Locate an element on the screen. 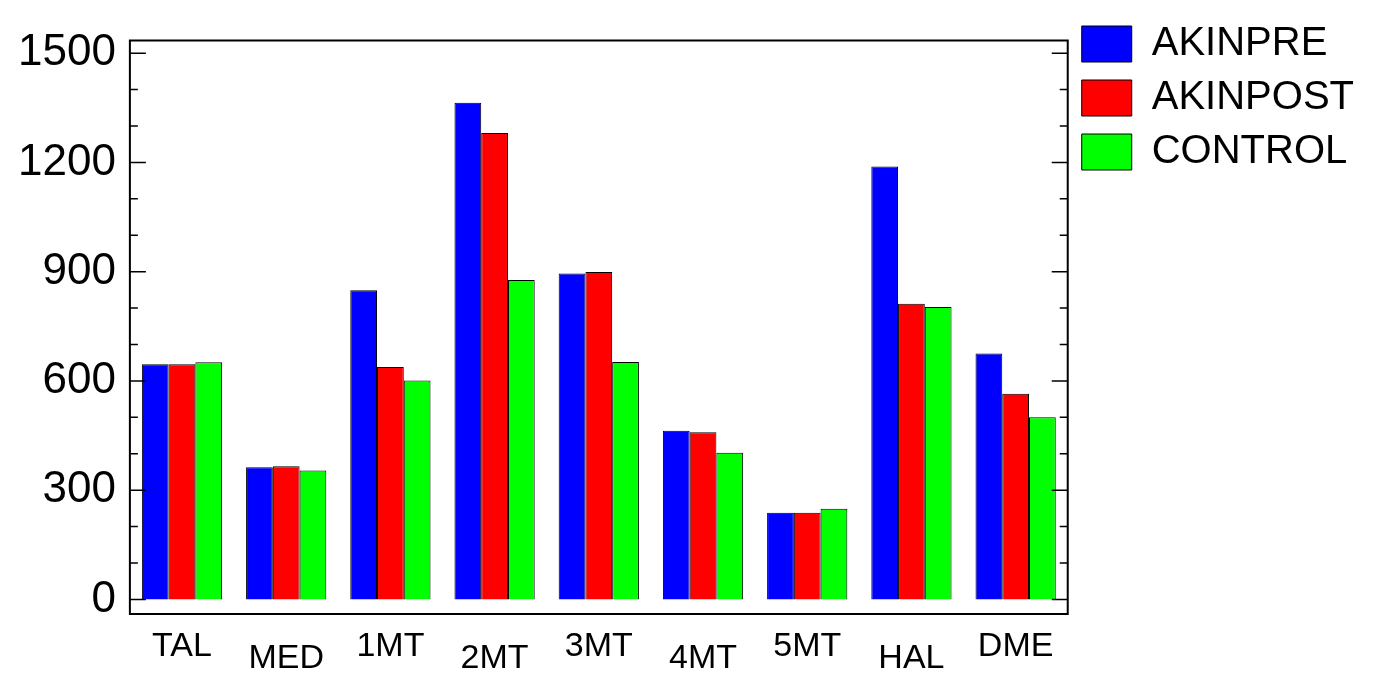 The height and width of the screenshot is (692, 1374). x-tick-label: 2MT is located at coordinates (494, 656).